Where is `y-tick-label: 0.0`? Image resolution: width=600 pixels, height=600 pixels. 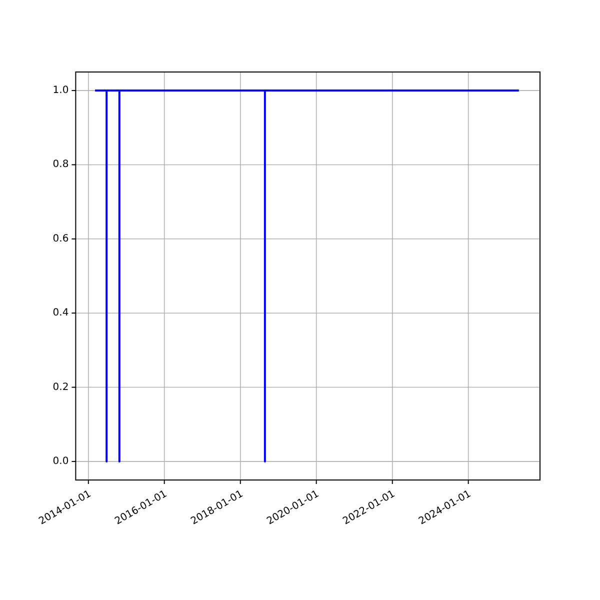 y-tick-label: 0.0 is located at coordinates (60, 461).